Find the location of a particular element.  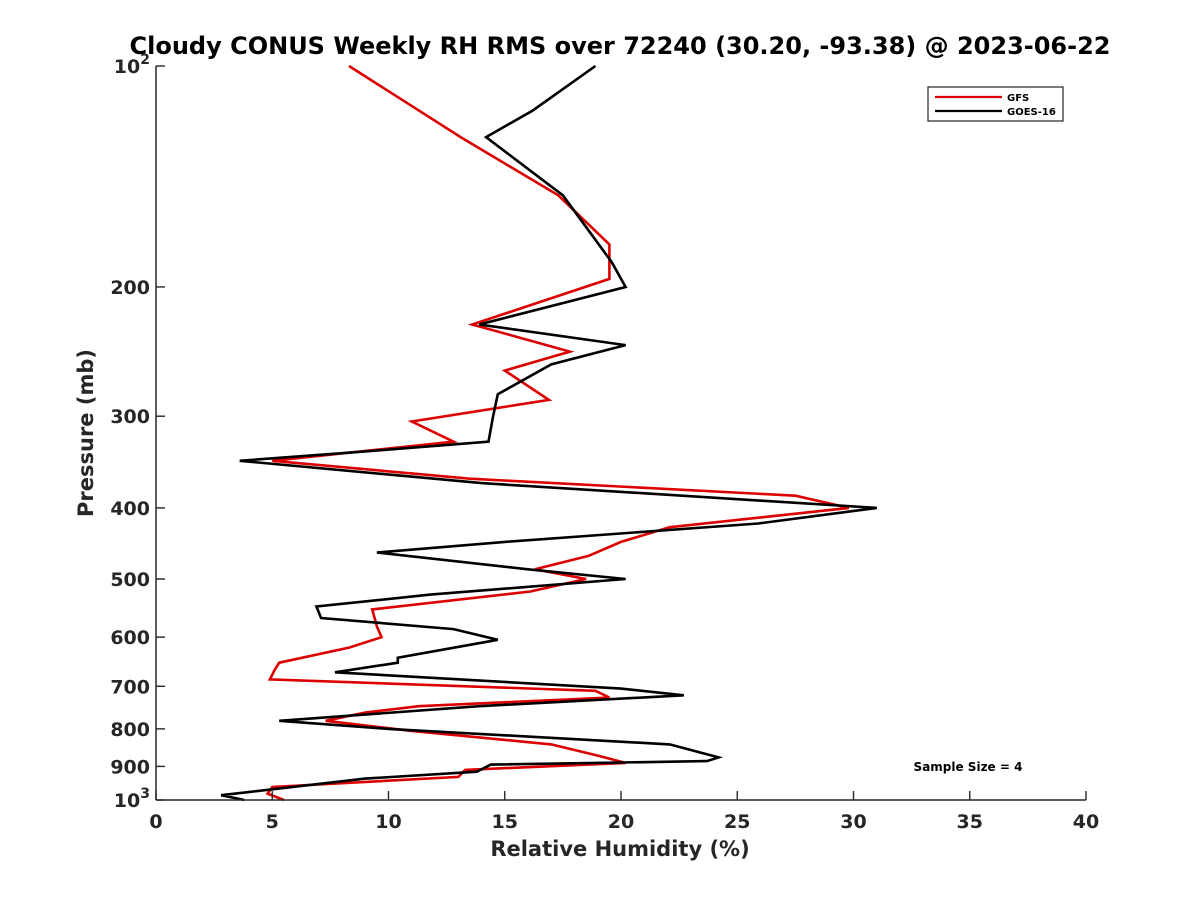

sample-size-annotation: Sample Size = 4 is located at coordinates (968, 767).